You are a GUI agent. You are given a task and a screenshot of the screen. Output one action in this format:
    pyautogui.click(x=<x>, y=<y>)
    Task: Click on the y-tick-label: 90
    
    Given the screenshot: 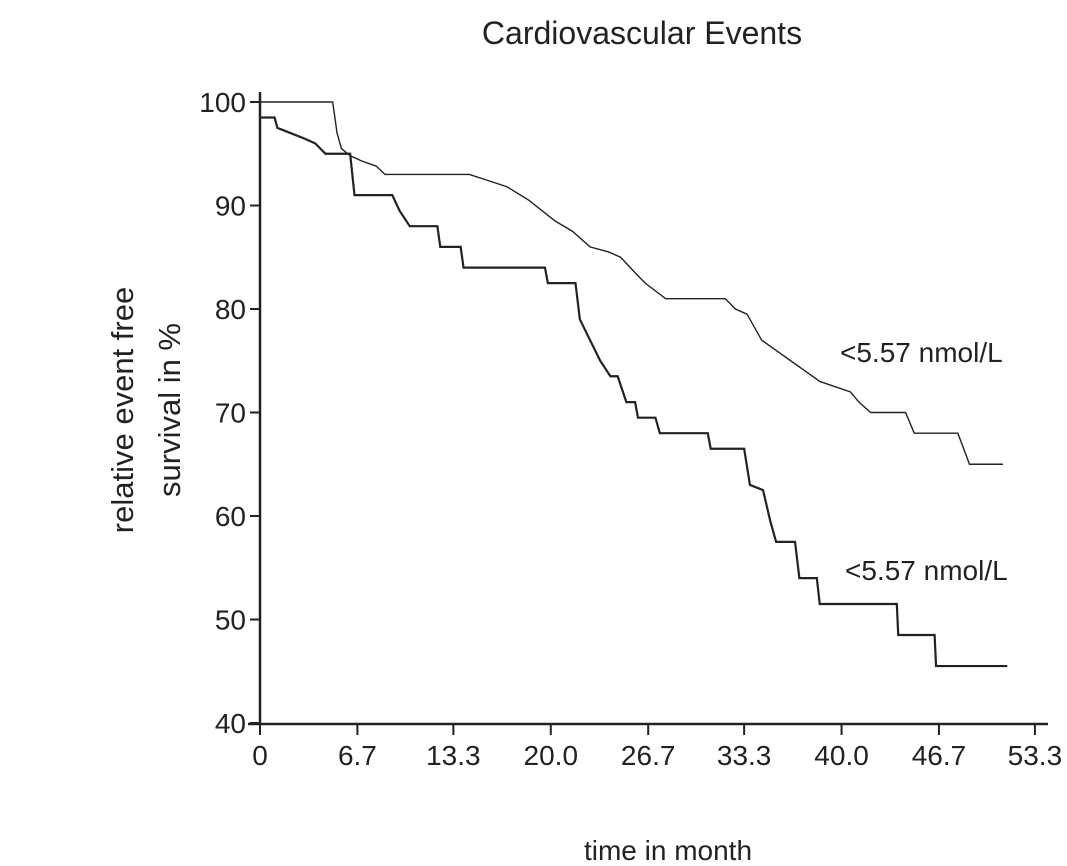 What is the action you would take?
    pyautogui.click(x=230, y=206)
    